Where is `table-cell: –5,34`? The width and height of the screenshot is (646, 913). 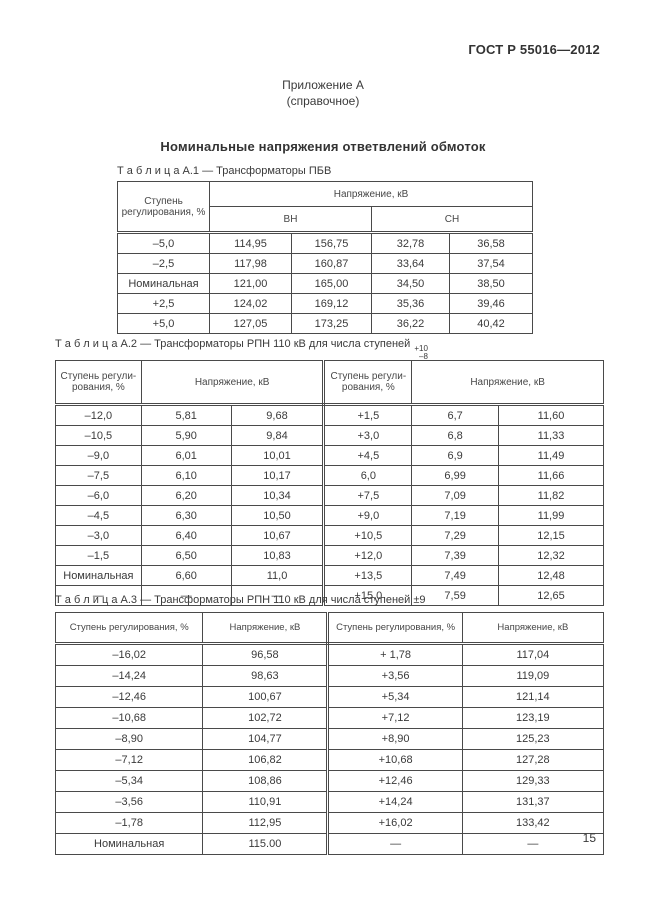
table-cell: –5,34 is located at coordinates (129, 781).